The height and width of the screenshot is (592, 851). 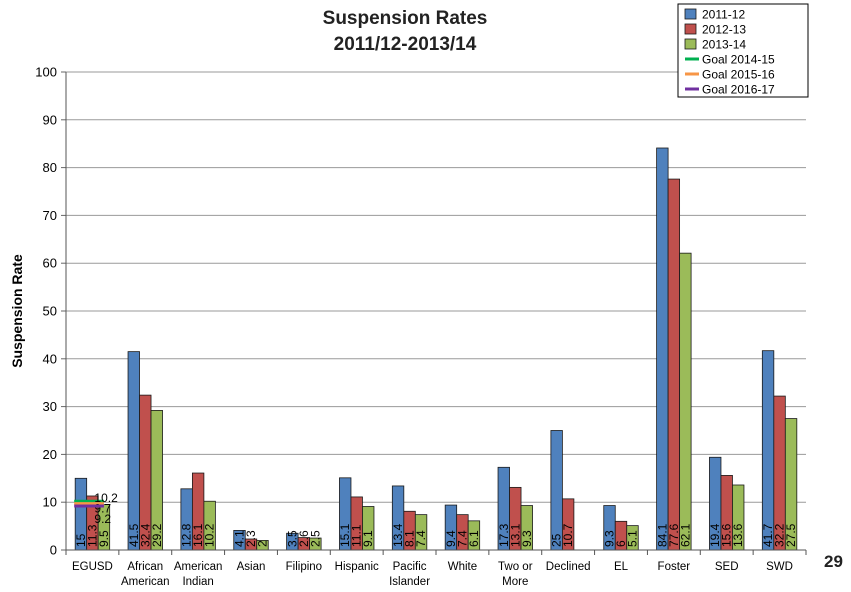 What do you see at coordinates (791, 535) in the screenshot?
I see `data-label: 27.5` at bounding box center [791, 535].